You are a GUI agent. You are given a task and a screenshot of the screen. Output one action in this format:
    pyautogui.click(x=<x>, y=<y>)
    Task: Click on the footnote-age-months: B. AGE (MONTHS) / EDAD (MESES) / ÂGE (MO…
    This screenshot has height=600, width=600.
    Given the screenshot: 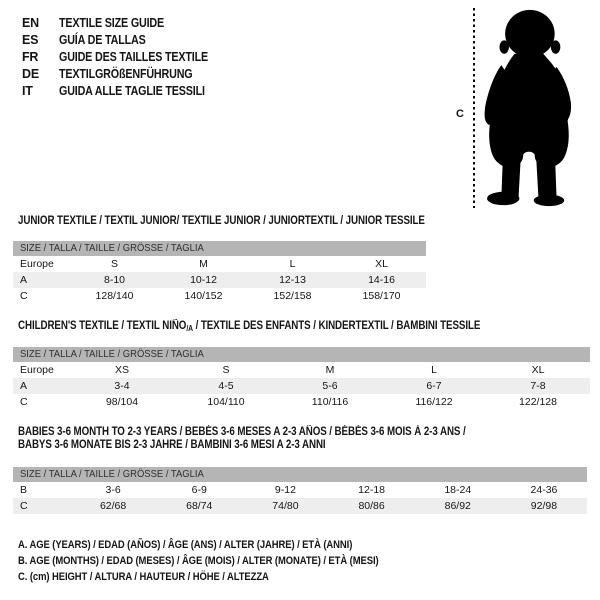 What is the action you would take?
    pyautogui.click(x=198, y=561)
    